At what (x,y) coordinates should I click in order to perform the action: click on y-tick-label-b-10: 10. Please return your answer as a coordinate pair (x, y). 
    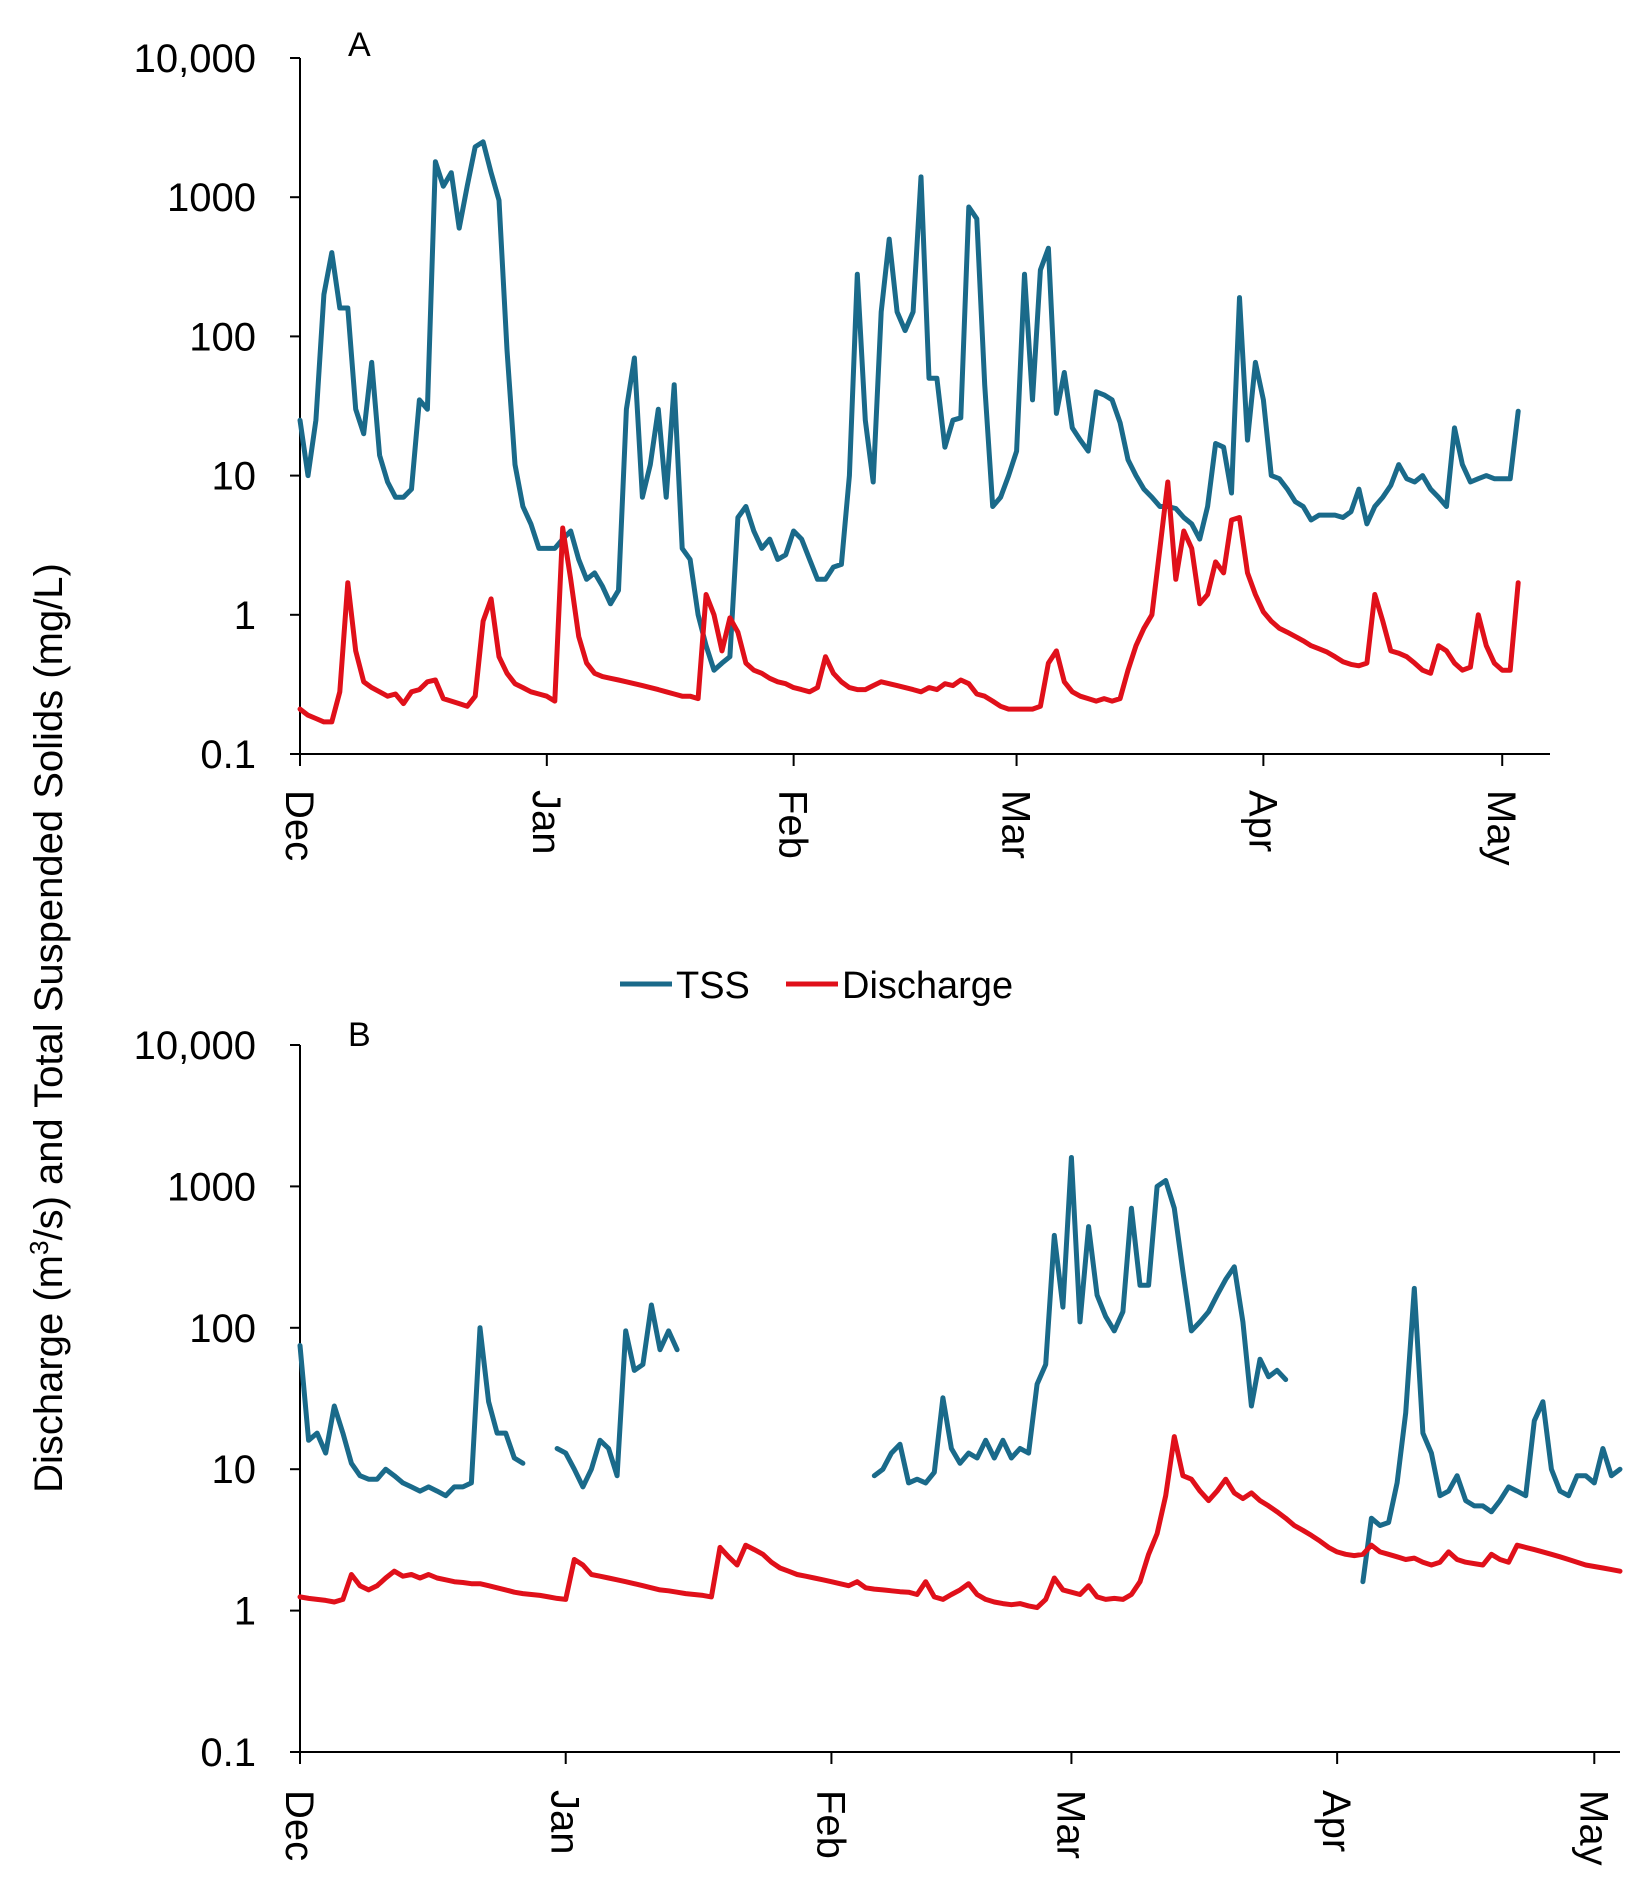
    Looking at the image, I should click on (234, 1470).